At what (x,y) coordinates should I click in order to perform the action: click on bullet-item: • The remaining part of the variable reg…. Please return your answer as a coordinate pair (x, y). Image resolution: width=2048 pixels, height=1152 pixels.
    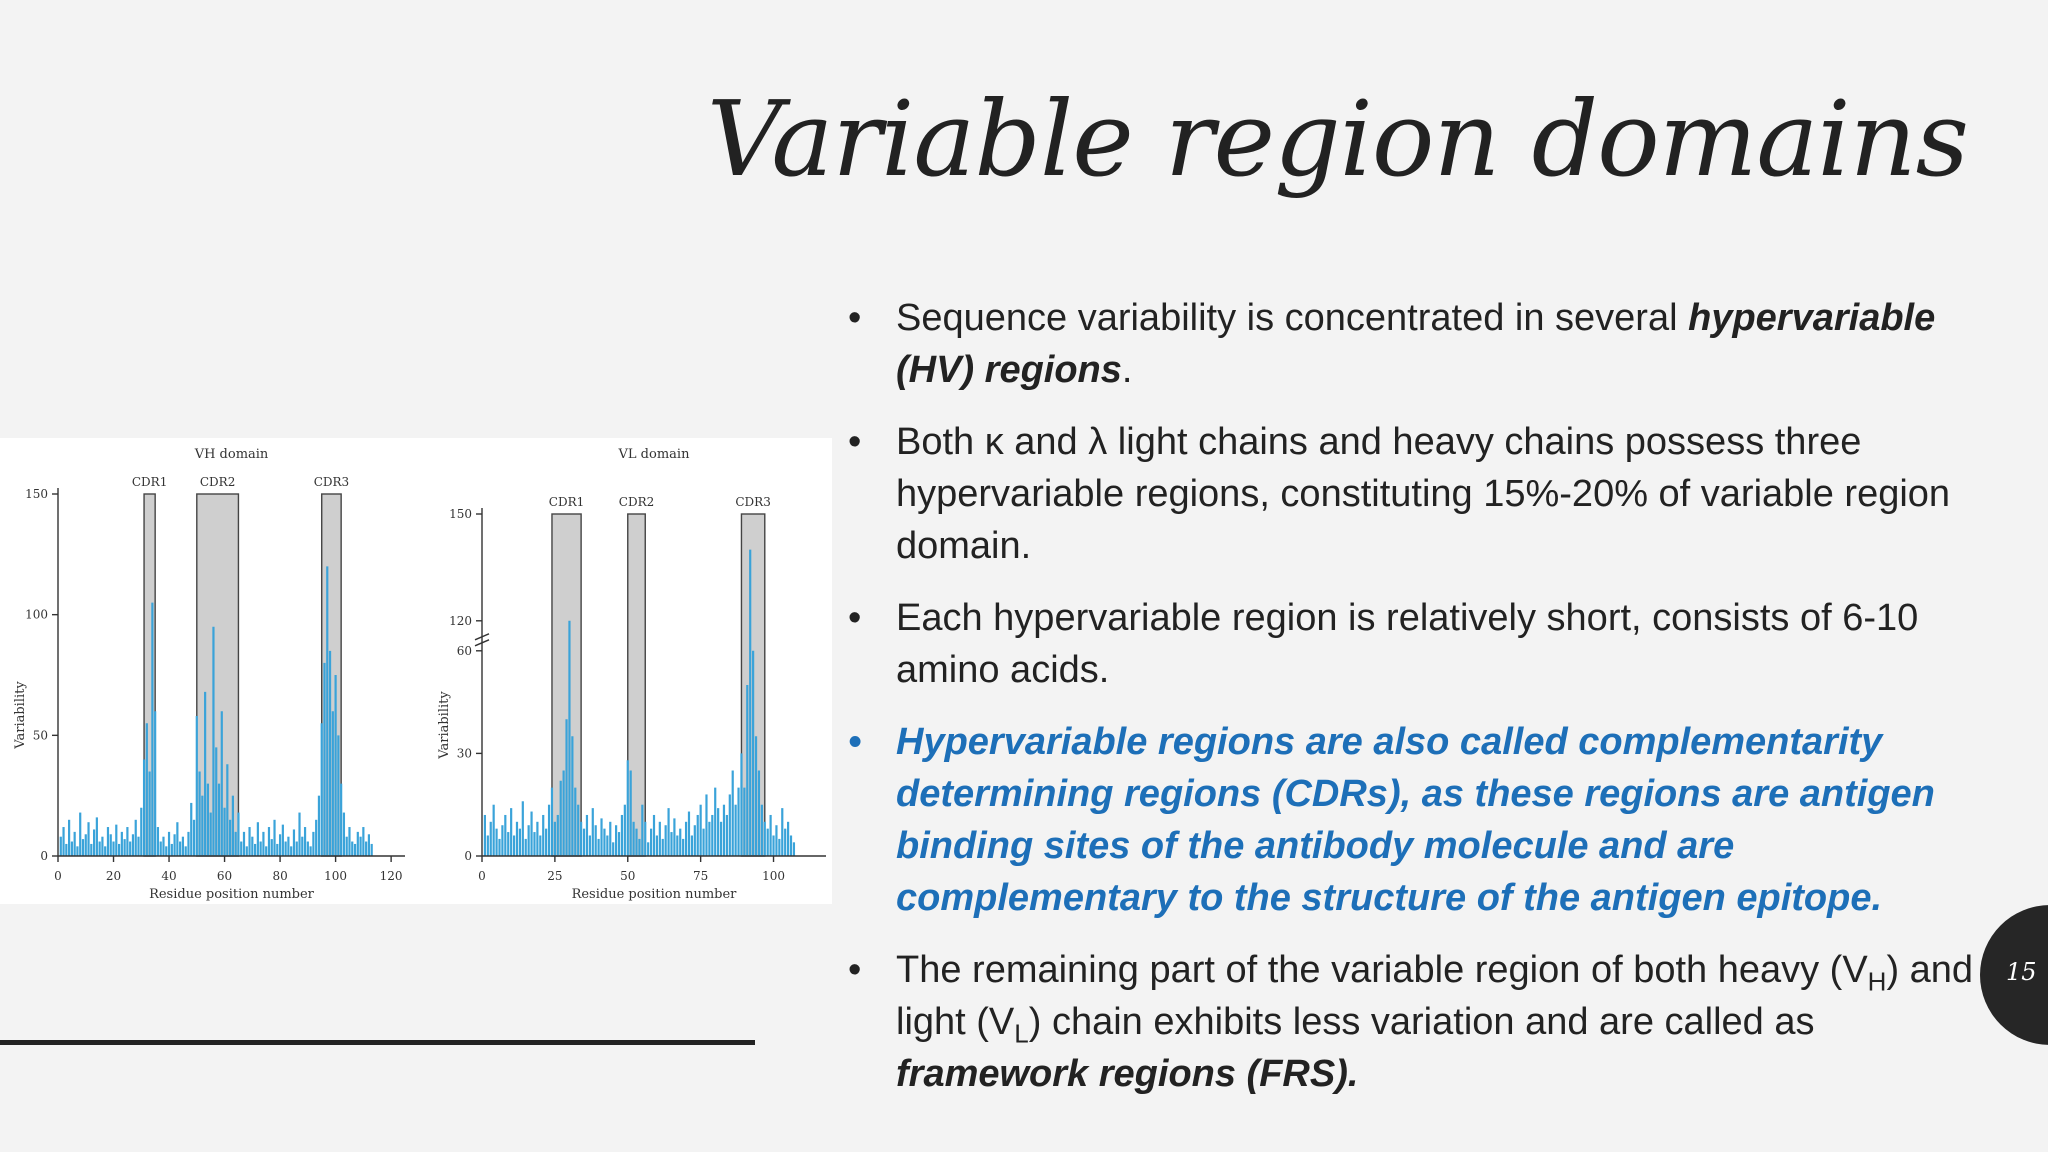
    Looking at the image, I should click on (1427, 1022).